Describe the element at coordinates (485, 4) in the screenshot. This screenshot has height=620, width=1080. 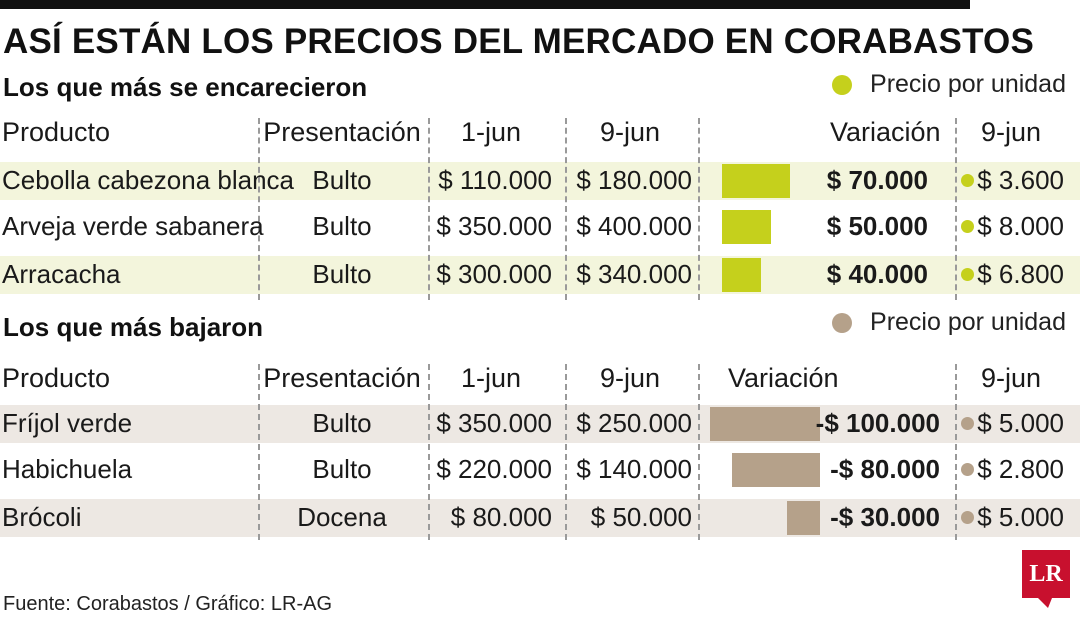
I see `top-rule` at that location.